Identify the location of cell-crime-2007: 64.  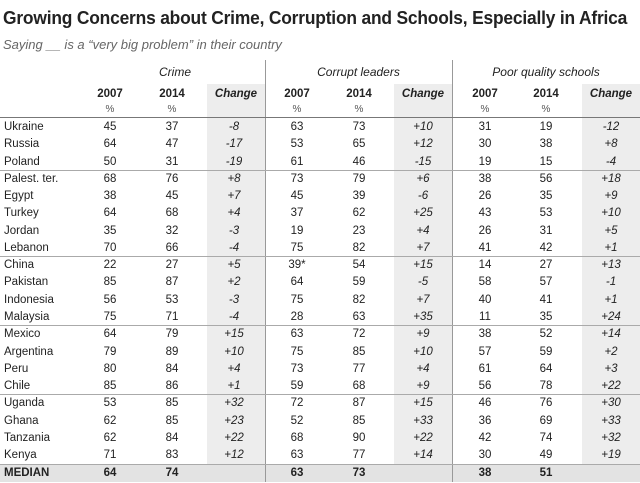
(110, 473).